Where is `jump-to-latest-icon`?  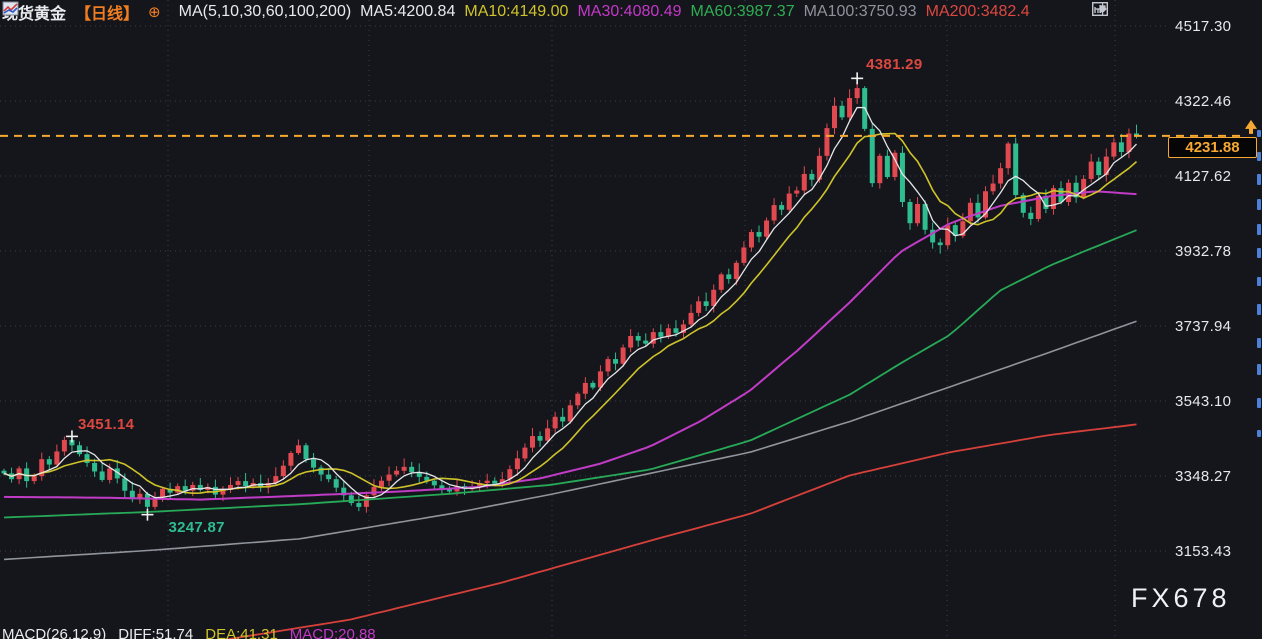 jump-to-latest-icon is located at coordinates (1128, 9).